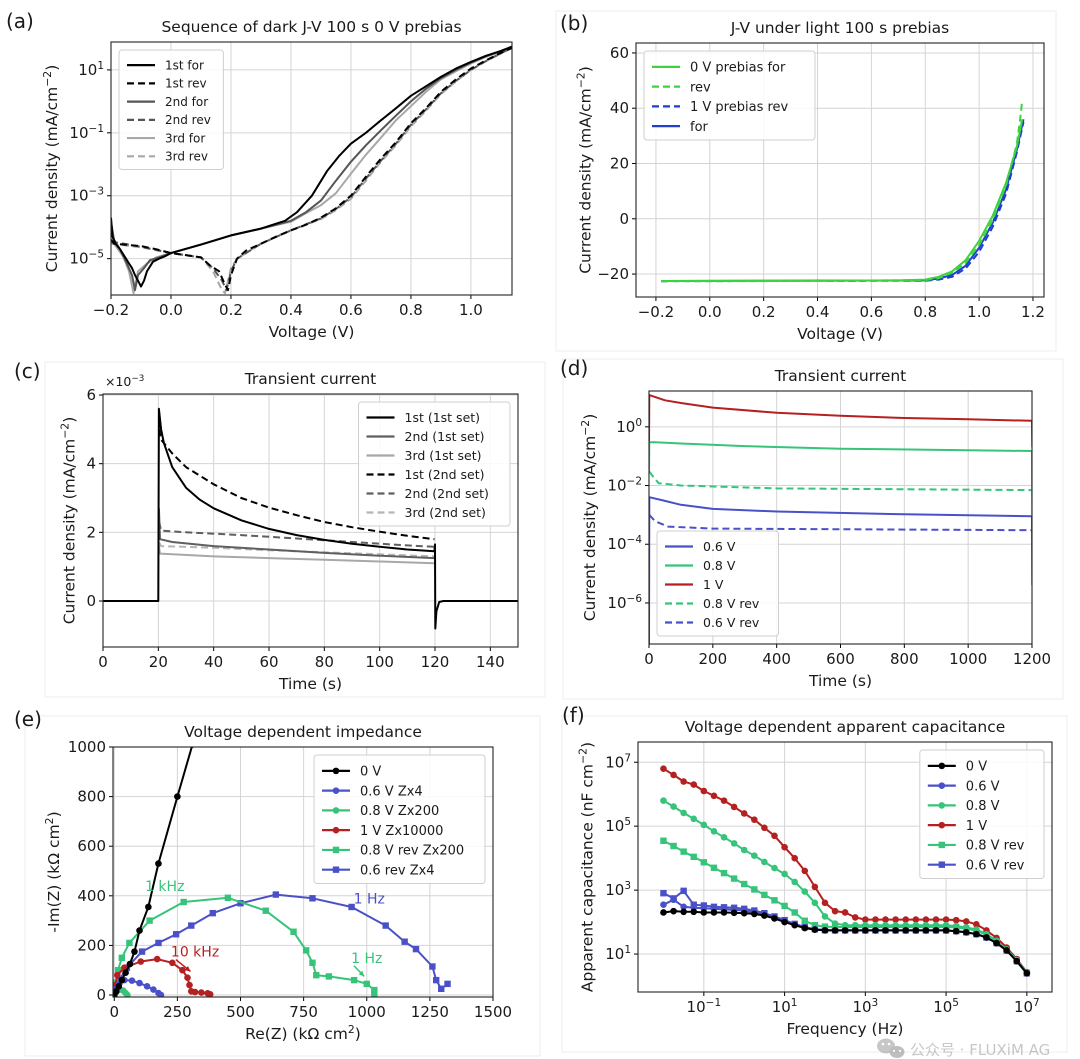 This screenshot has width=1080, height=1059. What do you see at coordinates (447, 493) in the screenshot?
I see `legend-label: 2nd (2nd set)` at bounding box center [447, 493].